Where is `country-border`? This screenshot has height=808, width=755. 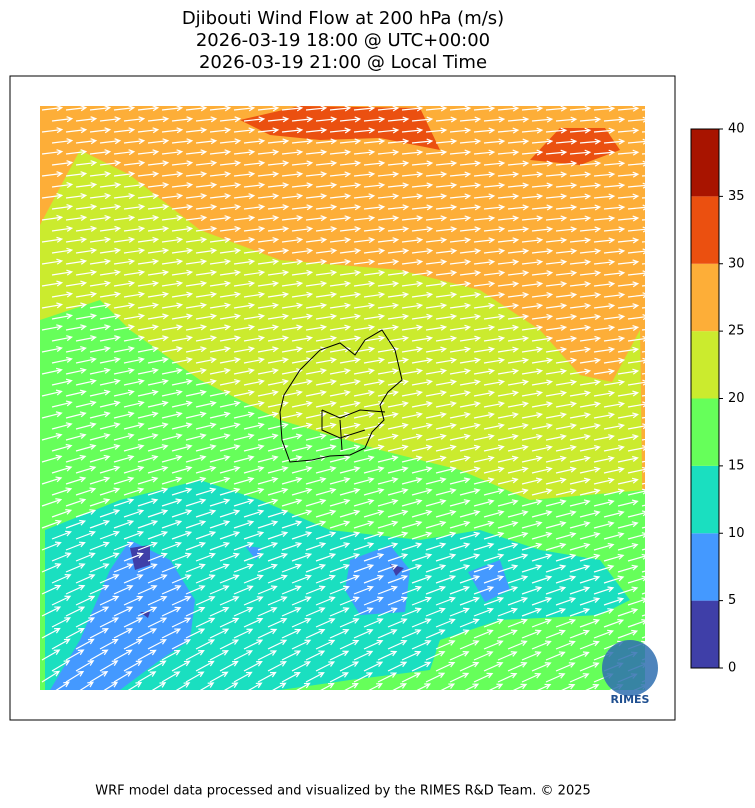
country-border is located at coordinates (341, 396).